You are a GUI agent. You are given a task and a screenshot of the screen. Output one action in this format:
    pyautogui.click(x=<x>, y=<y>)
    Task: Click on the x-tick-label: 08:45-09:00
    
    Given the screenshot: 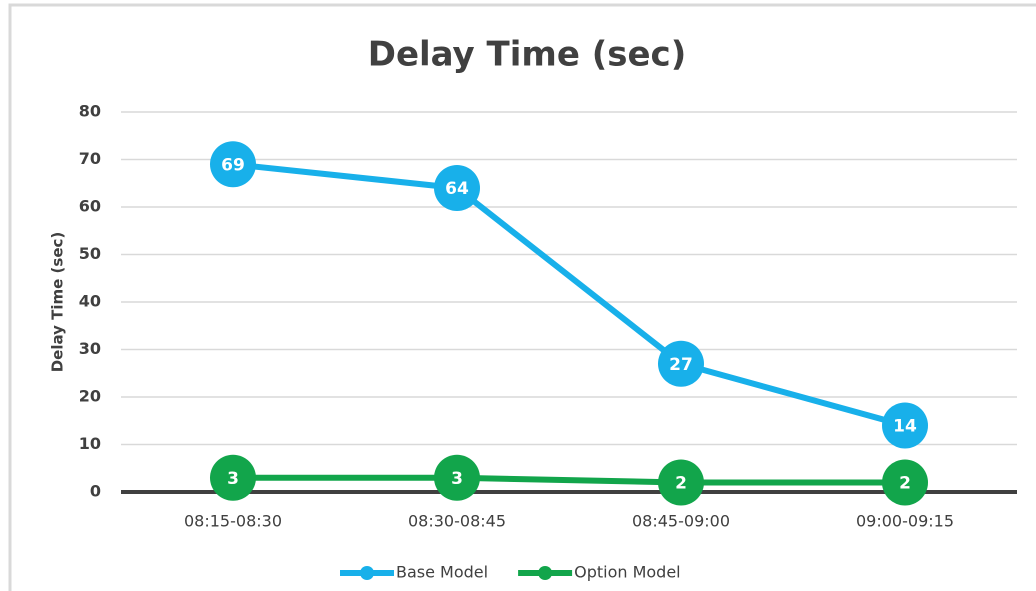 What is the action you would take?
    pyautogui.click(x=681, y=521)
    